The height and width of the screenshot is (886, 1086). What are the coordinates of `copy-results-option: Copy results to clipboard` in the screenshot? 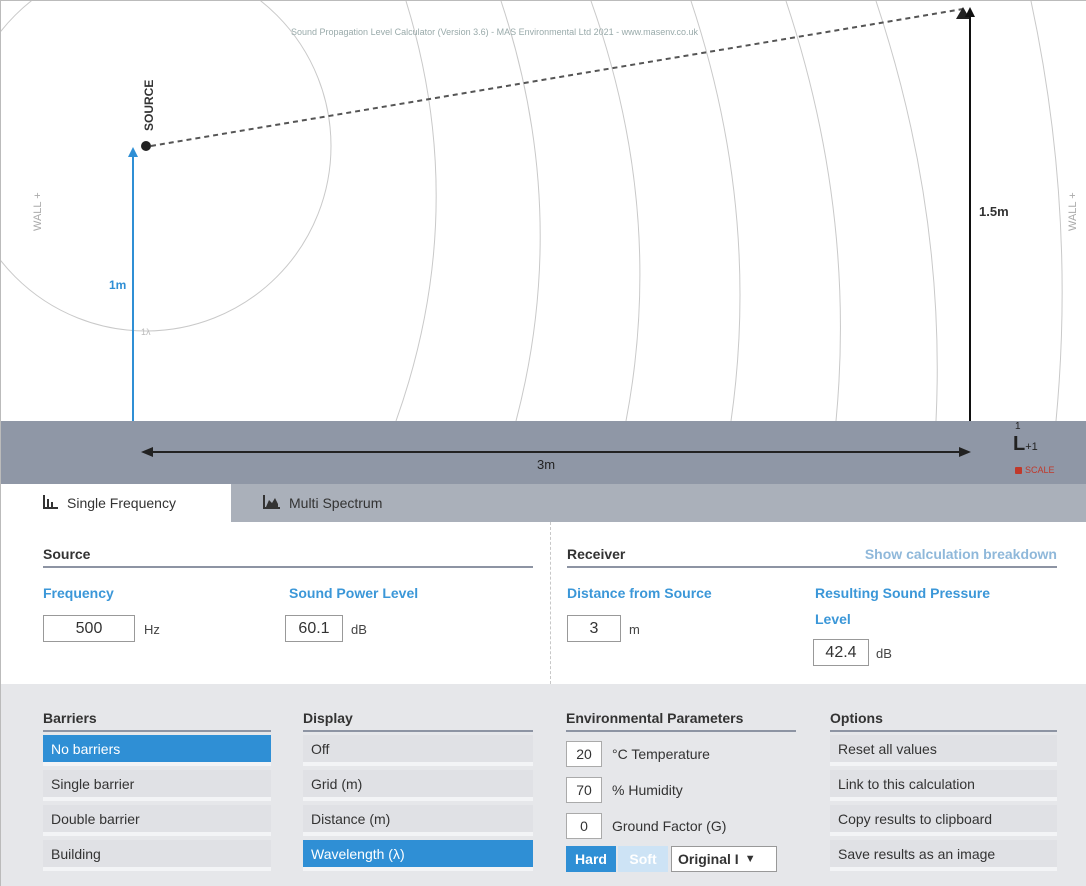 It's located at (943, 820).